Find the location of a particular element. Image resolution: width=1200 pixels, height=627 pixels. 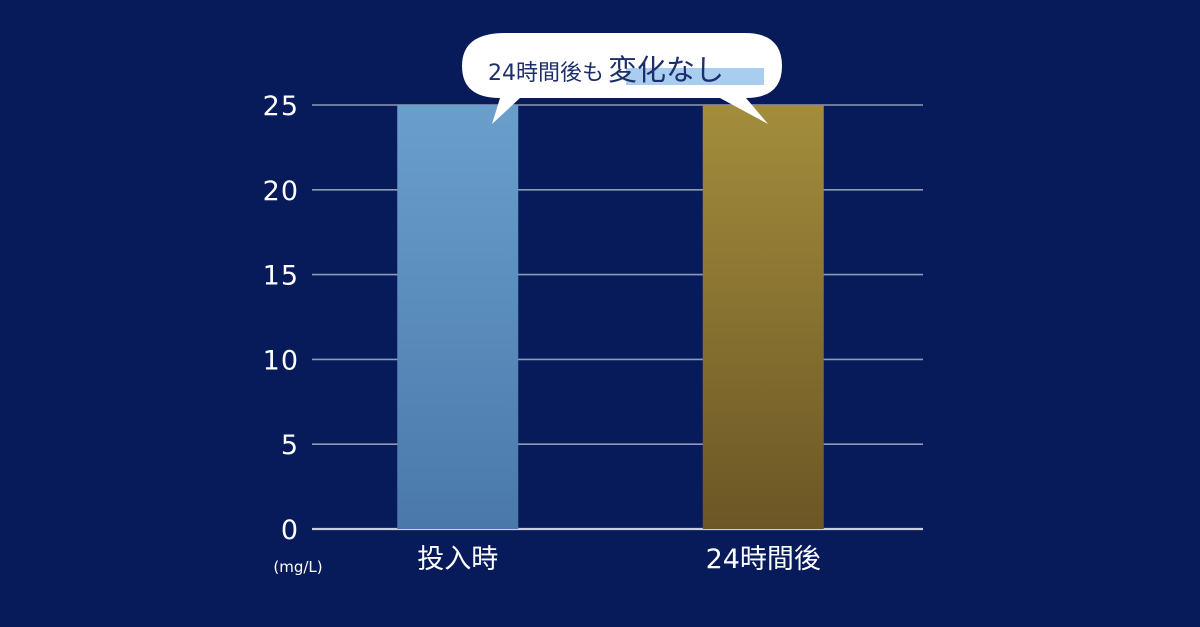

x-category-label: 投入時 is located at coordinates (457, 559).